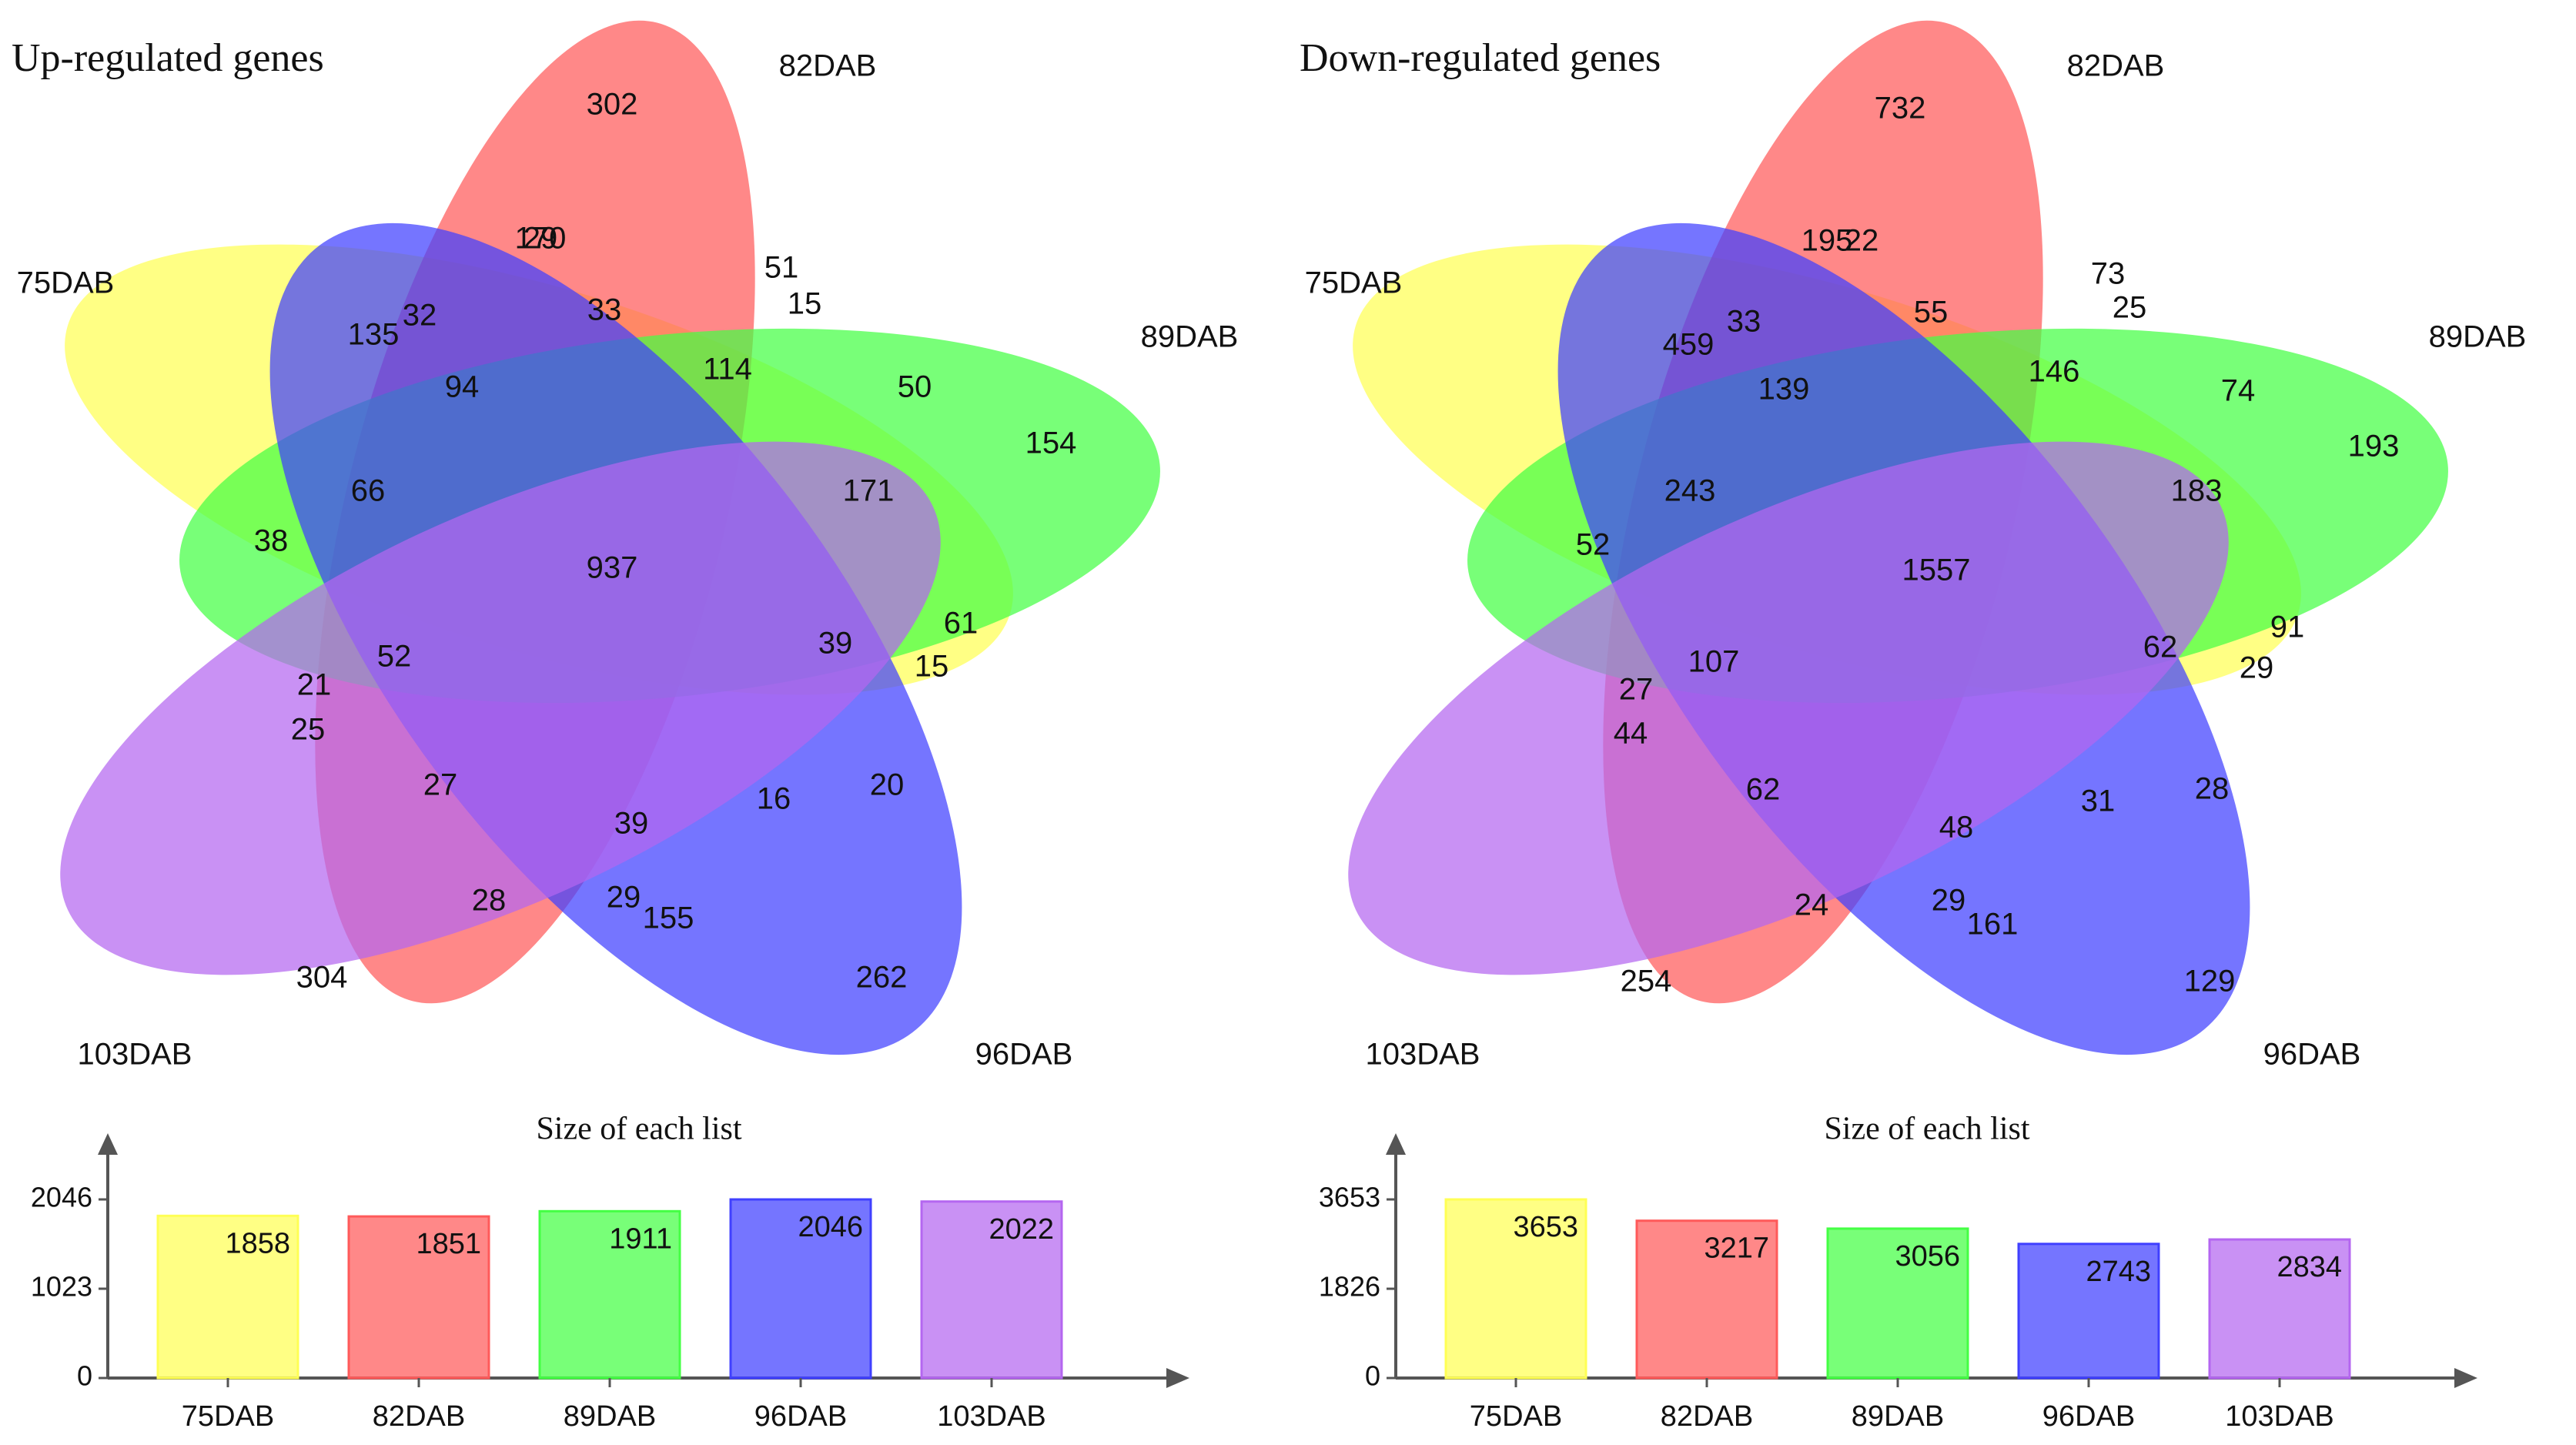 The height and width of the screenshot is (1445, 2576). What do you see at coordinates (2238, 391) in the screenshot?
I see `region-count: 74` at bounding box center [2238, 391].